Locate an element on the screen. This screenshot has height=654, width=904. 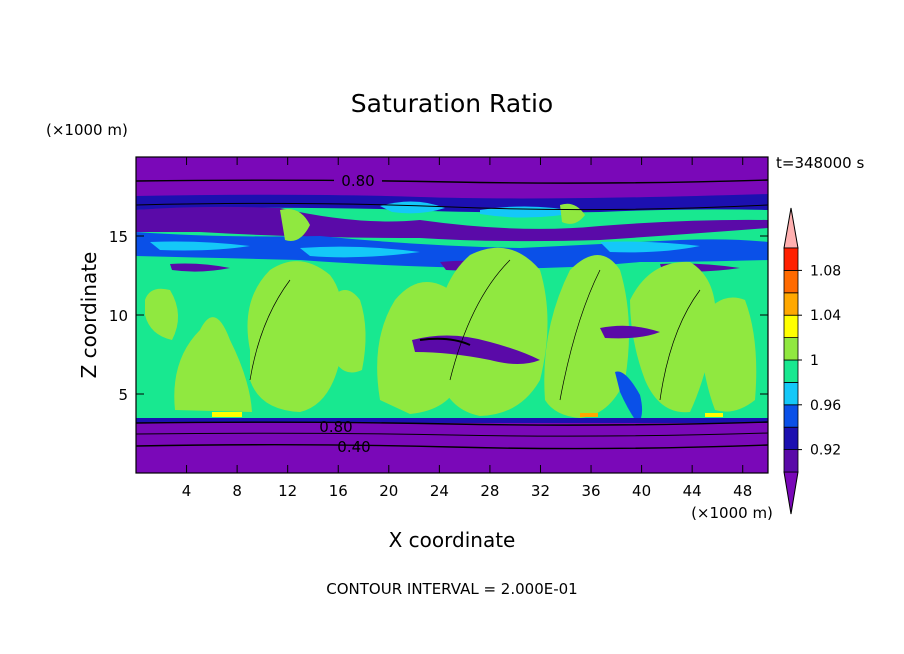
y-tick-label-2: 15 is located at coordinates (118, 237).